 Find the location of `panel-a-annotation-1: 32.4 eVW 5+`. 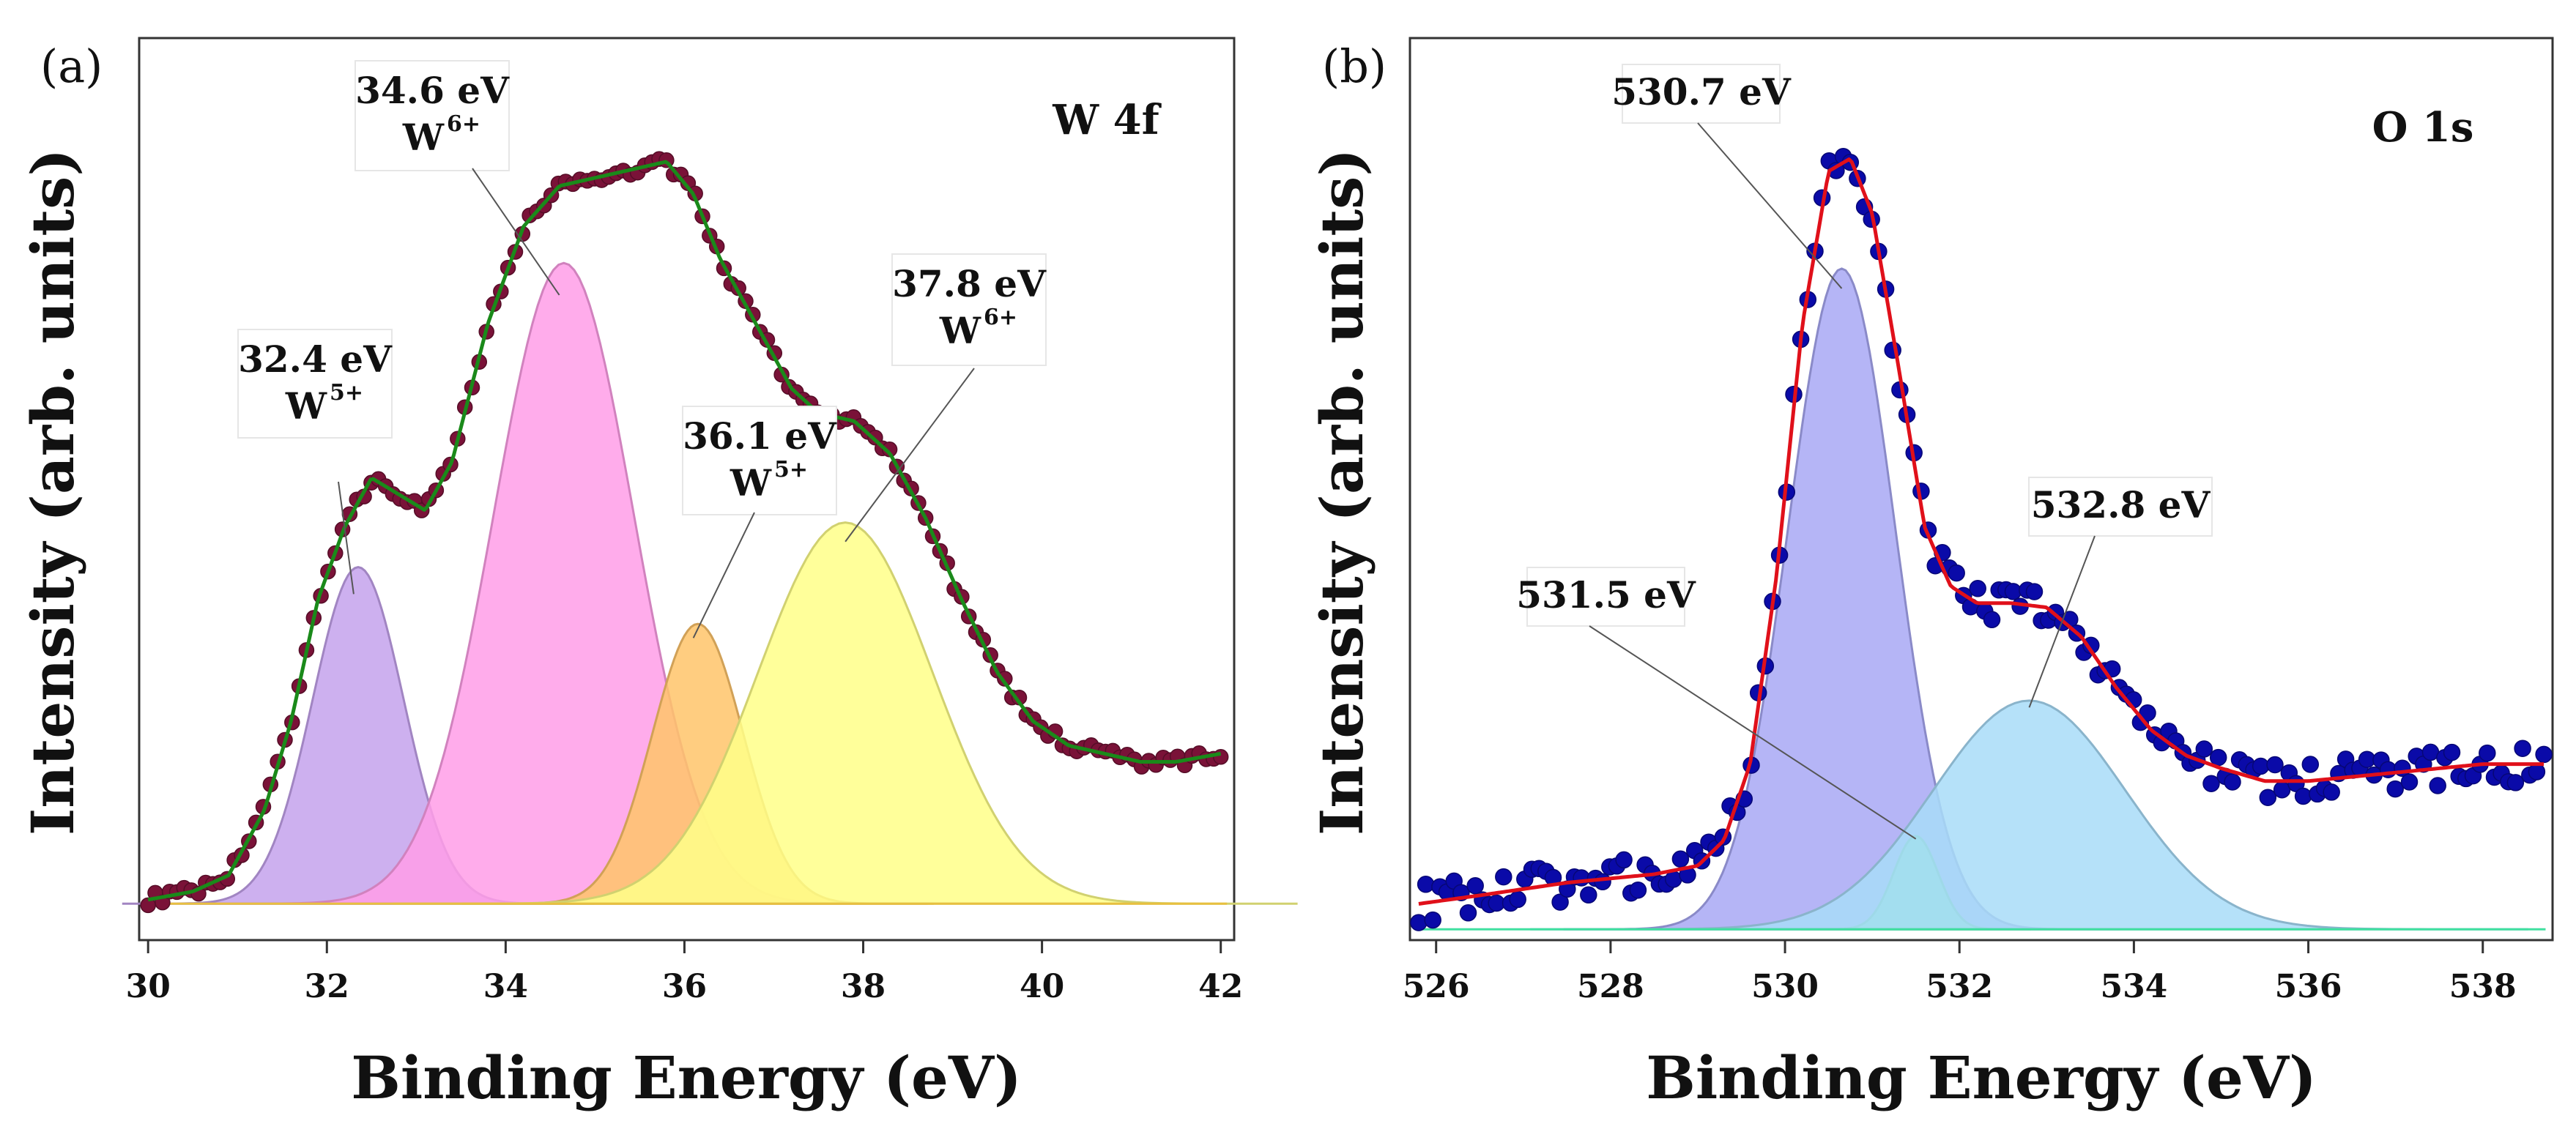

panel-a-annotation-1: 32.4 eVW 5+ is located at coordinates (315, 462).